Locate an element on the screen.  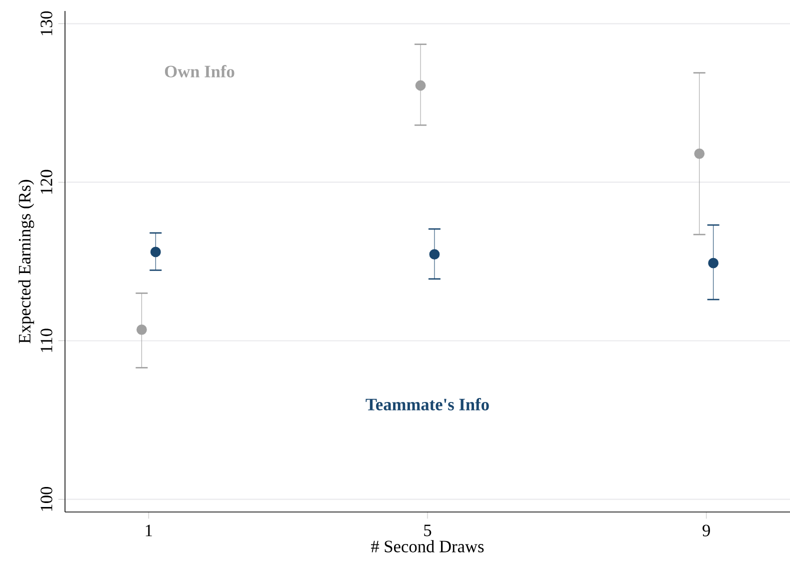
text: Teammate's Info is located at coordinates (427, 404).